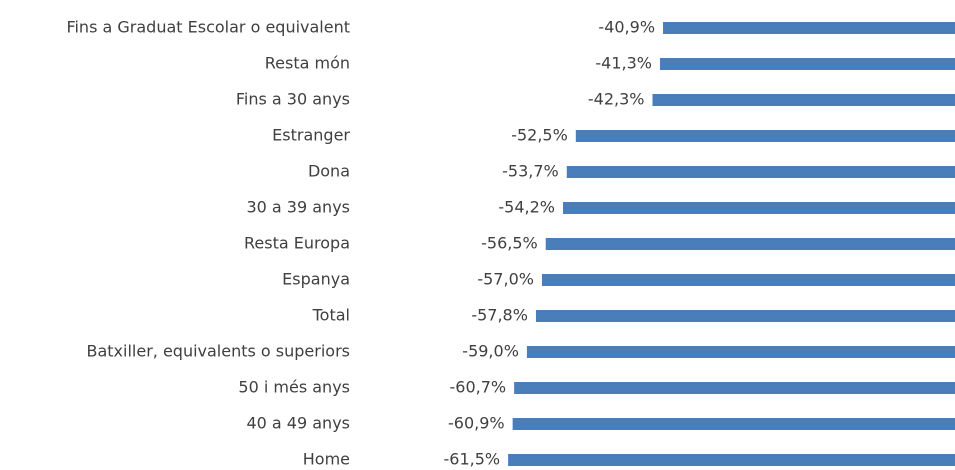  I want to click on value-label: -57,8%, so click(499, 315).